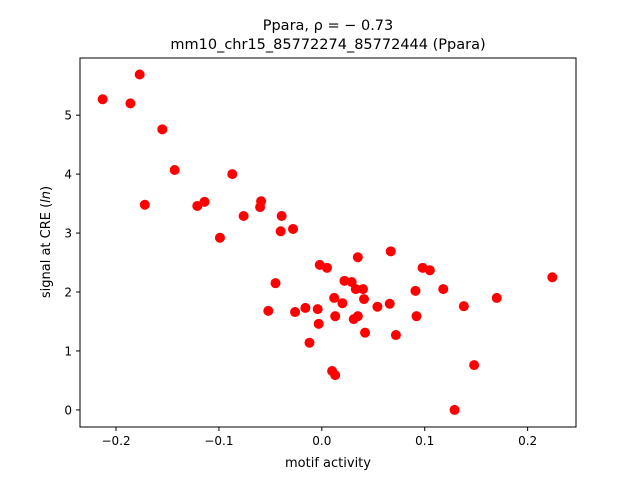  I want to click on x-axis: −0.2 −0.1 0.0 0.1 0.2, so click(319, 437).